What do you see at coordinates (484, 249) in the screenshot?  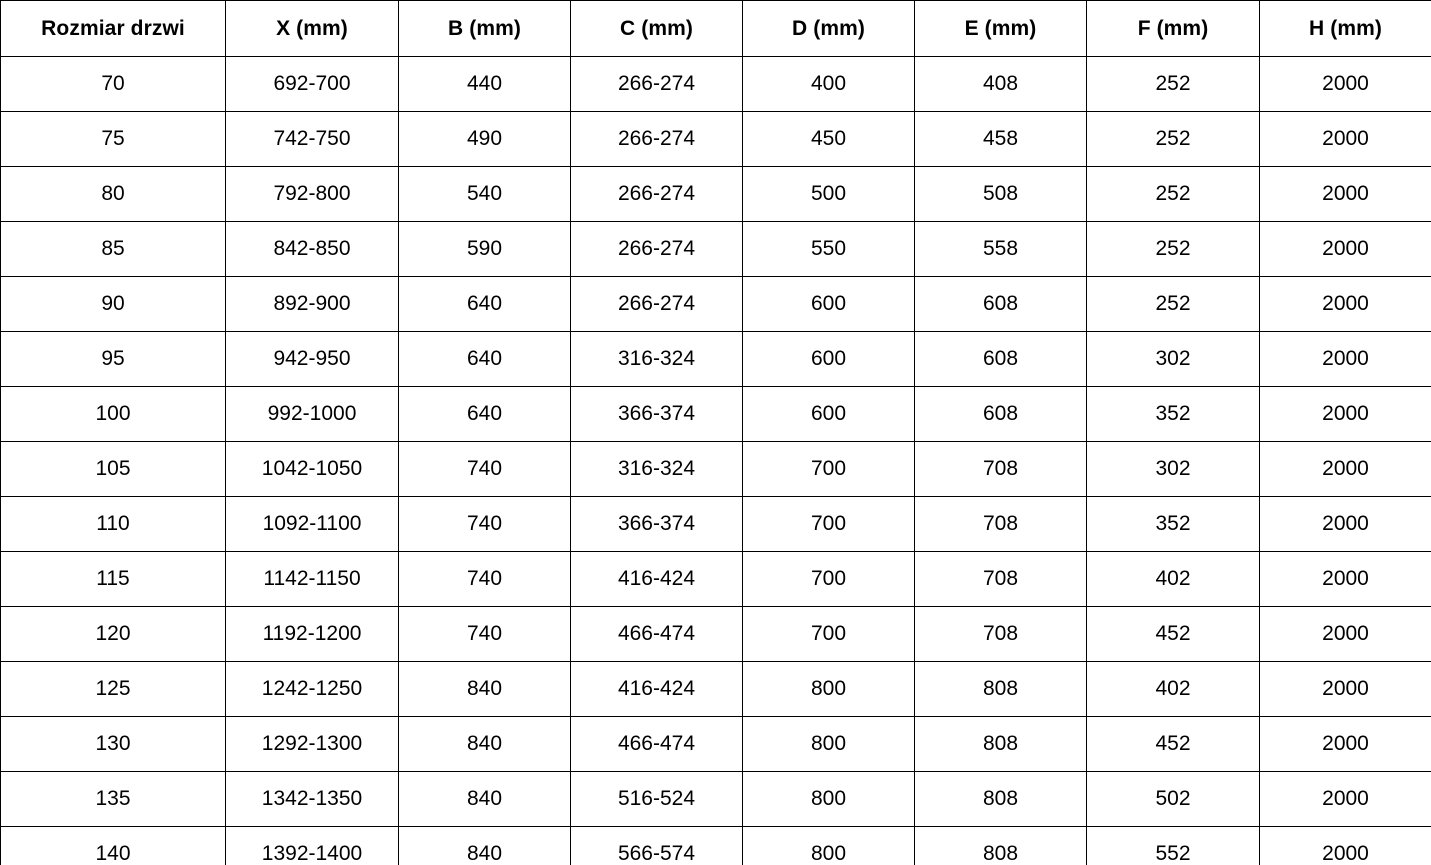 I see `cell-value: 590` at bounding box center [484, 249].